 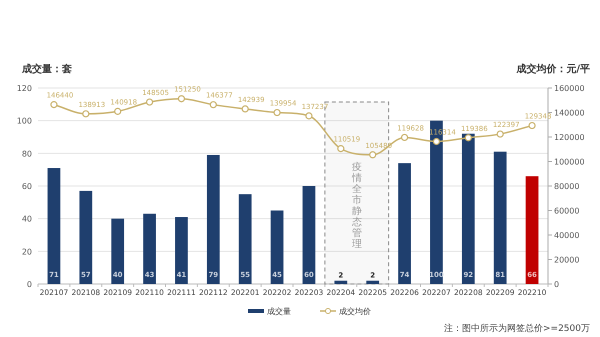 I want to click on y2-tick-label: 60000, so click(x=567, y=211).